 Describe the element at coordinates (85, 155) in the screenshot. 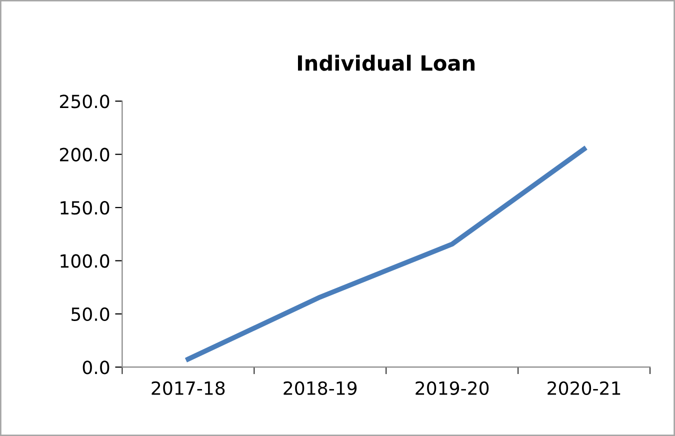

I see `y-tick-label: 200.0` at that location.